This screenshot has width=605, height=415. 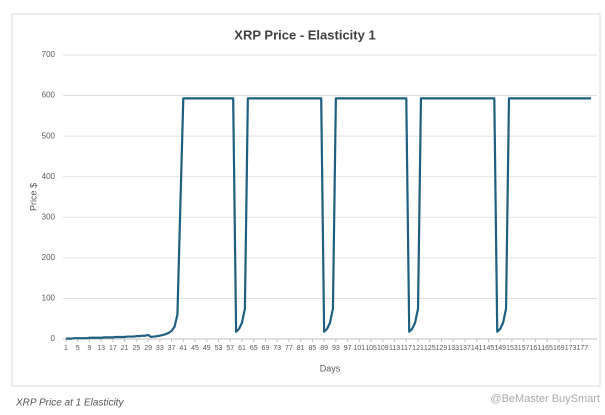 I want to click on x-tick-label: 57, so click(x=230, y=348).